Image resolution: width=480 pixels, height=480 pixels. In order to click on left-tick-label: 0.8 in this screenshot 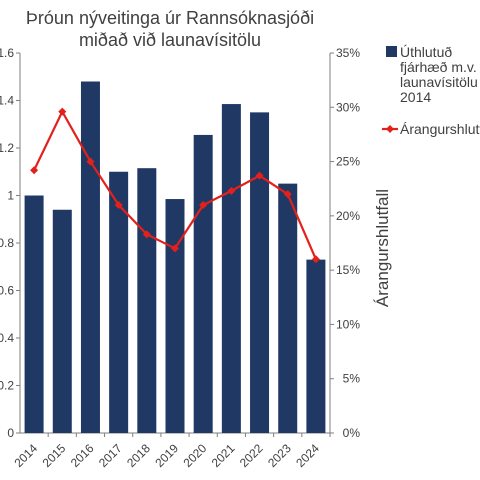, I will do `click(7, 243)`.